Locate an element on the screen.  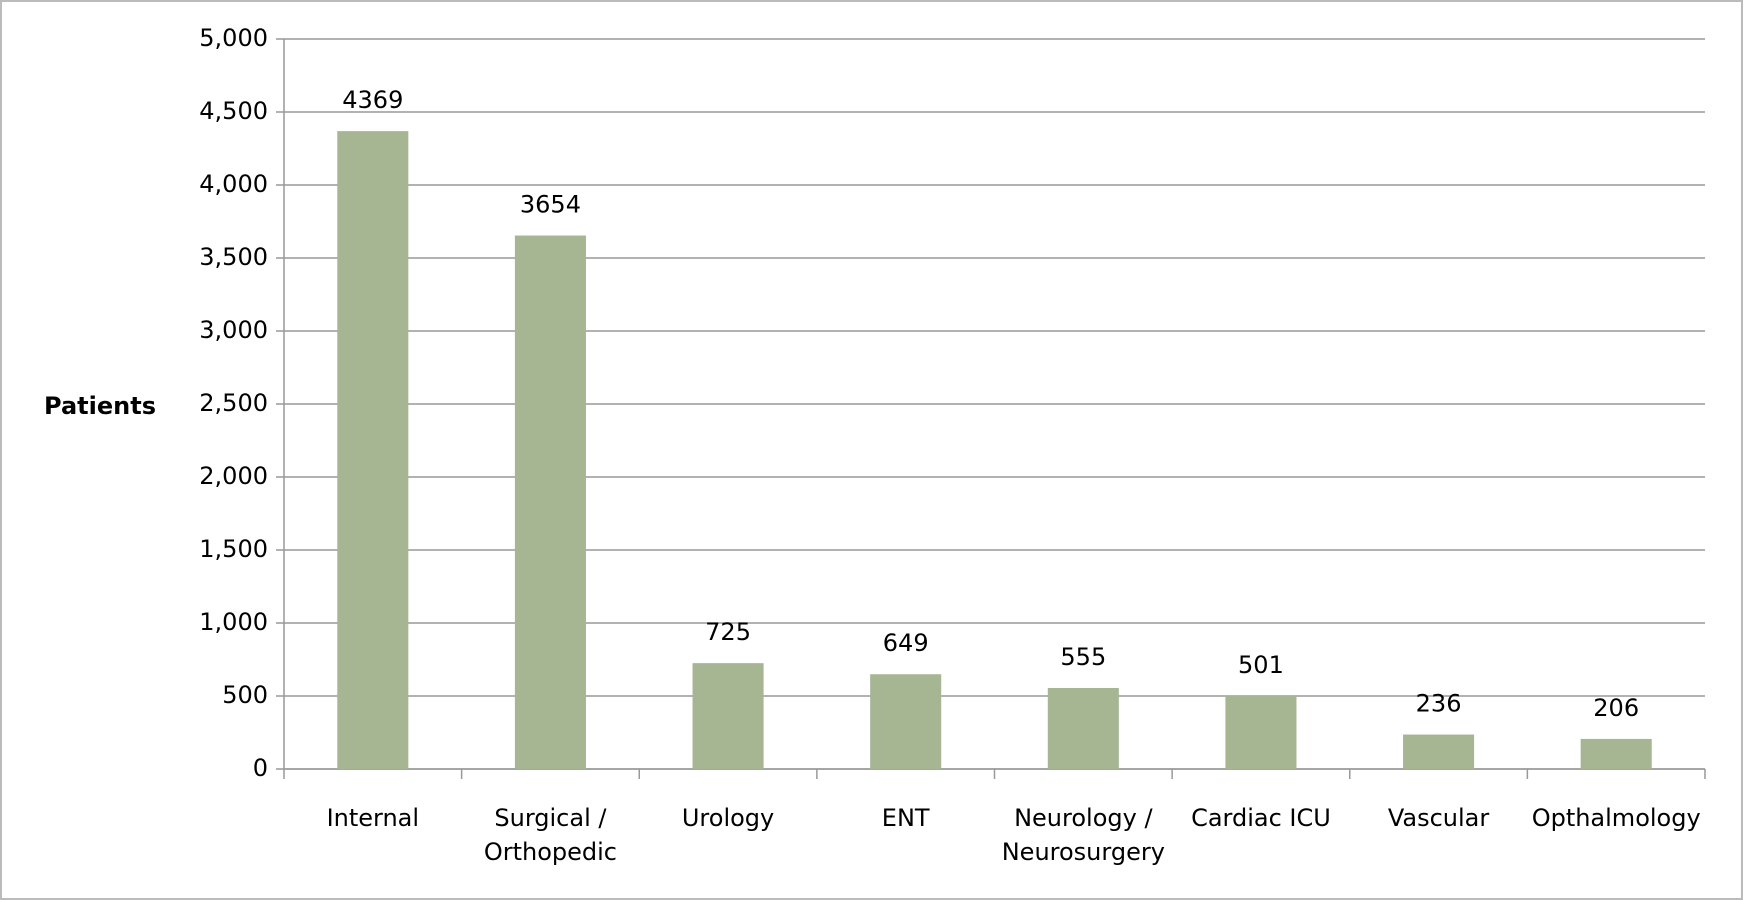
data-label: 725 is located at coordinates (728, 632).